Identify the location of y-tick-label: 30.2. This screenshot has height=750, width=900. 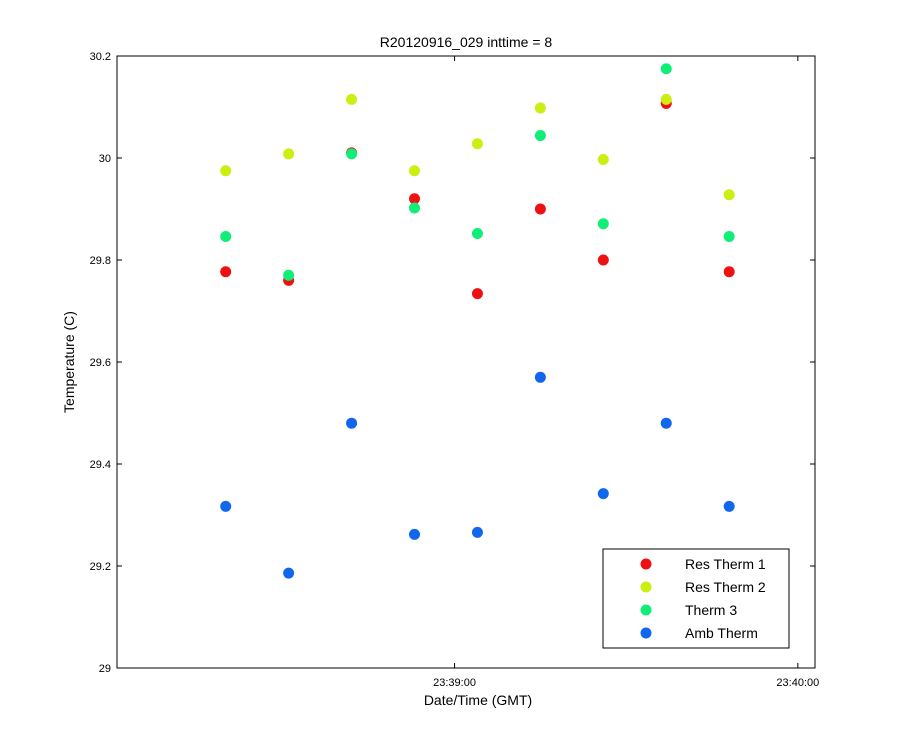
(100, 57).